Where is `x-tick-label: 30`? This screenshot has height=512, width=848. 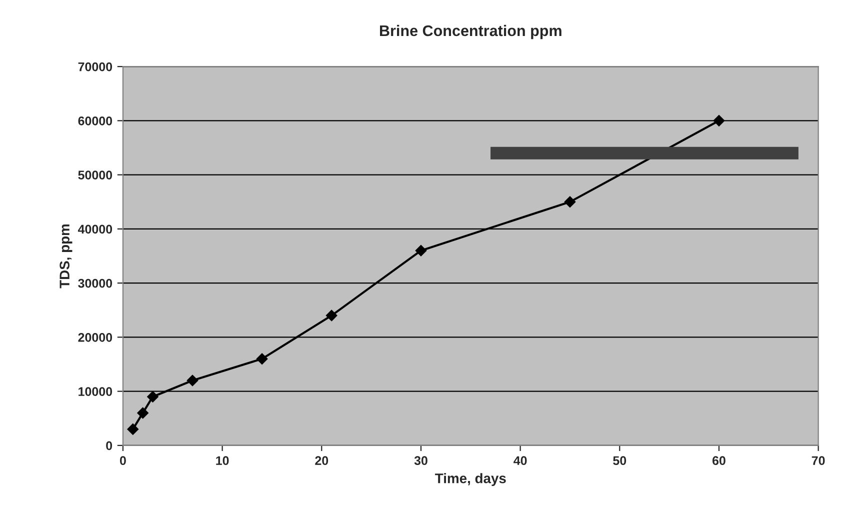
x-tick-label: 30 is located at coordinates (421, 461).